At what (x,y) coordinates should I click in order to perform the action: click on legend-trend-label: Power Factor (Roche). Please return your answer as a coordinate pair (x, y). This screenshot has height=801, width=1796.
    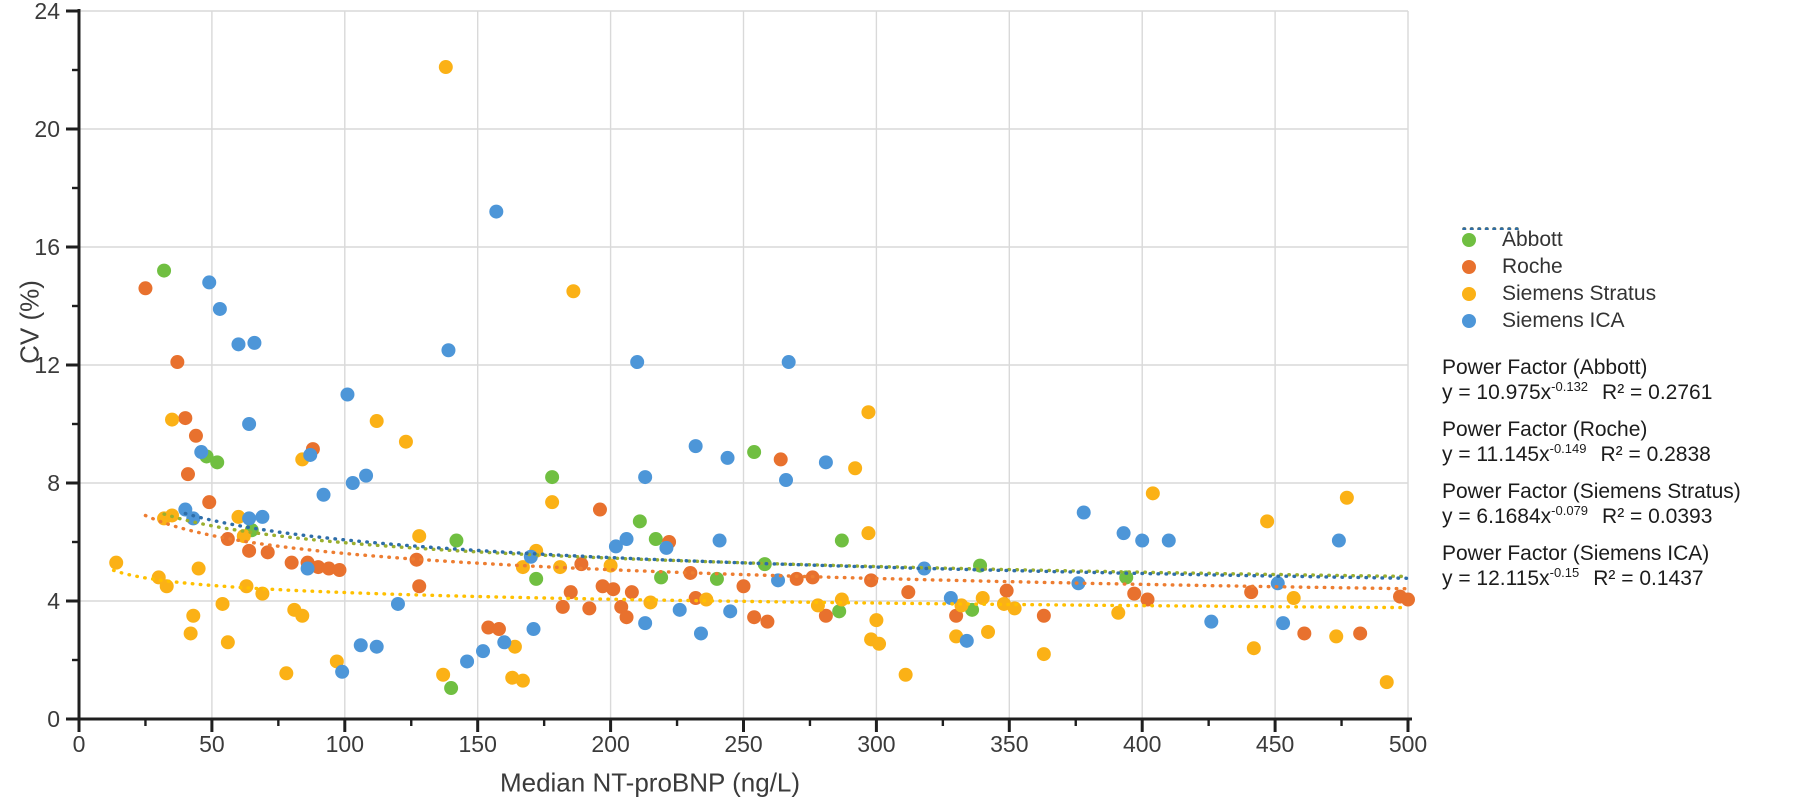
    Looking at the image, I should click on (1545, 429).